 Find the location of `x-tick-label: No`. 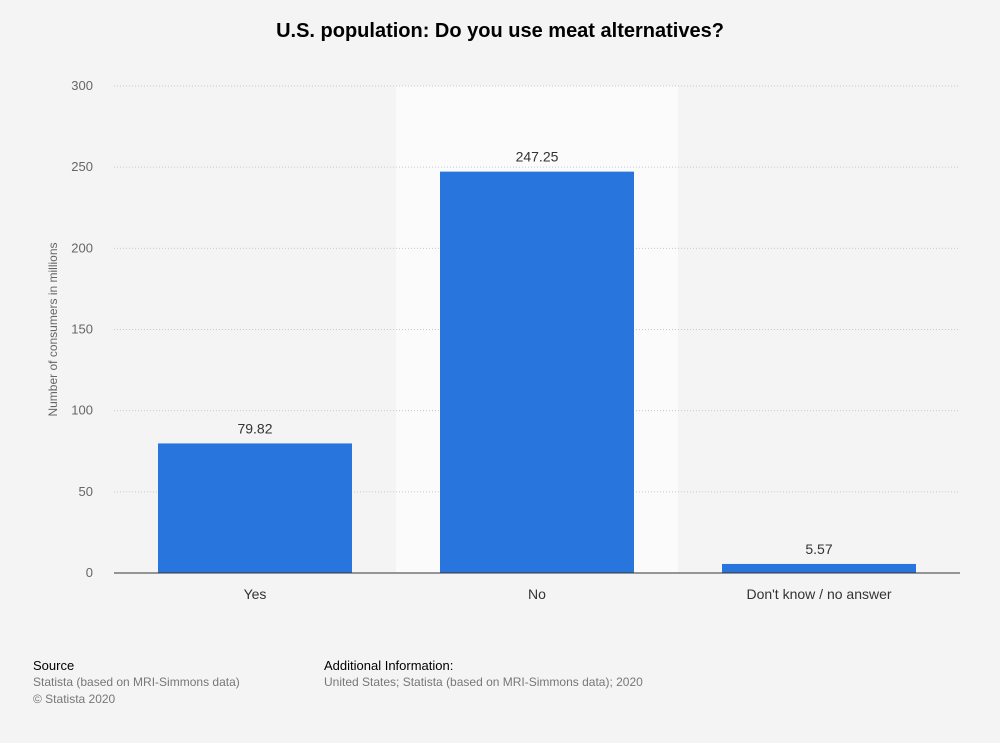

x-tick-label: No is located at coordinates (537, 594).